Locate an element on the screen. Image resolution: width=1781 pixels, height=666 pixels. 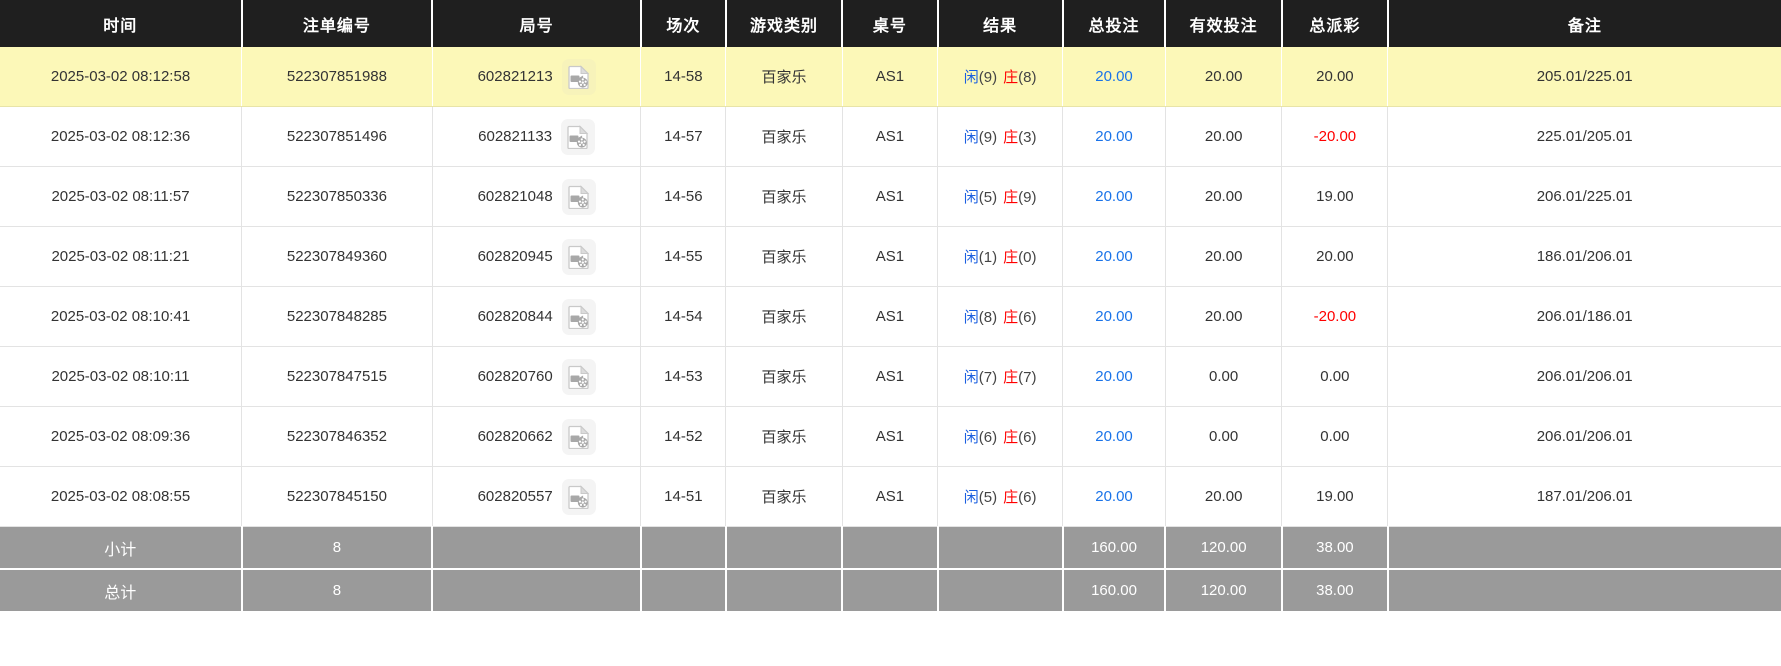
payout-text: -20.00 is located at coordinates (1335, 136).